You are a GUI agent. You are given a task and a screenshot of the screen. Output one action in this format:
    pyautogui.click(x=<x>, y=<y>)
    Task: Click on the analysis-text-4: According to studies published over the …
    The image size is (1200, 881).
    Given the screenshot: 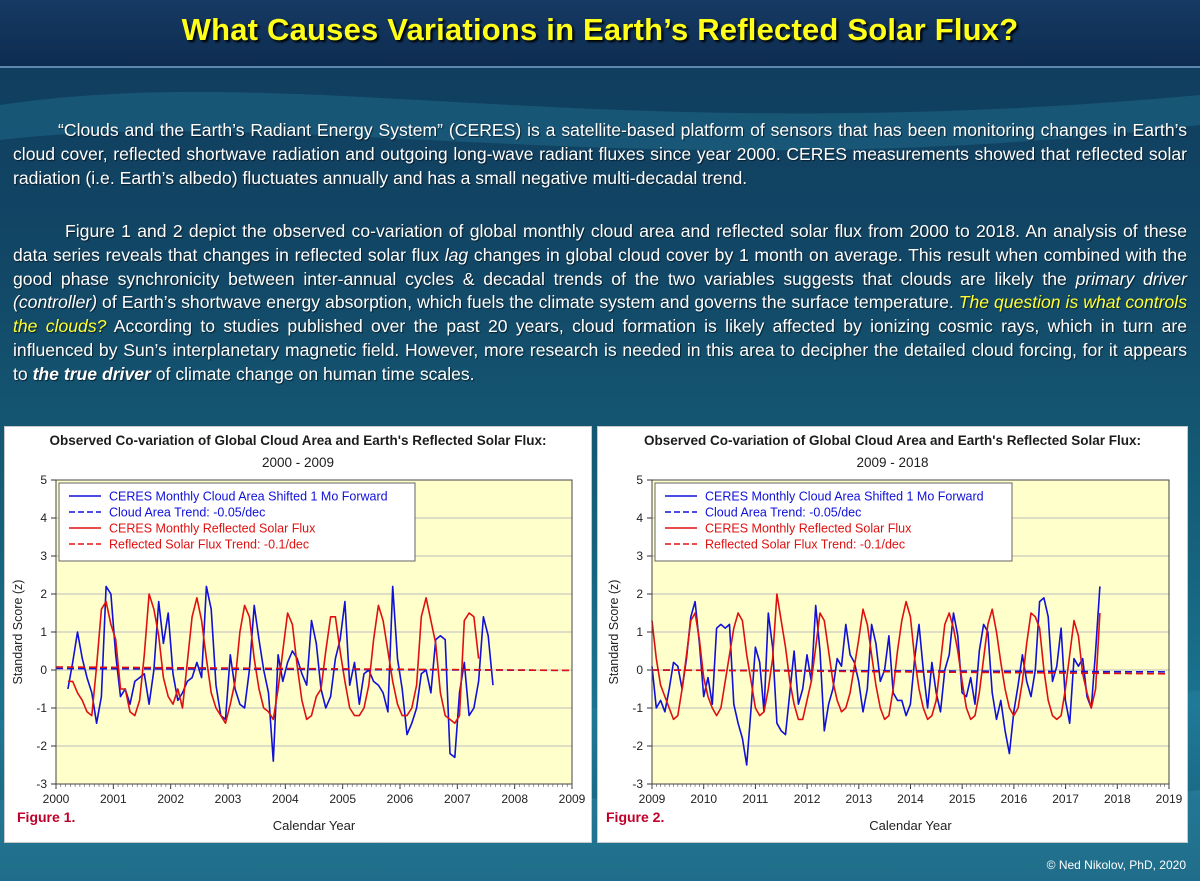 What is the action you would take?
    pyautogui.click(x=600, y=350)
    